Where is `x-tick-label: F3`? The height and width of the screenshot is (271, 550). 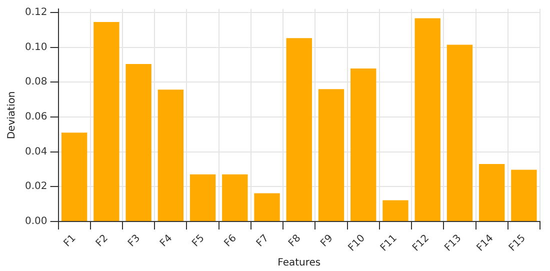
x-tick-label: F3 is located at coordinates (134, 241).